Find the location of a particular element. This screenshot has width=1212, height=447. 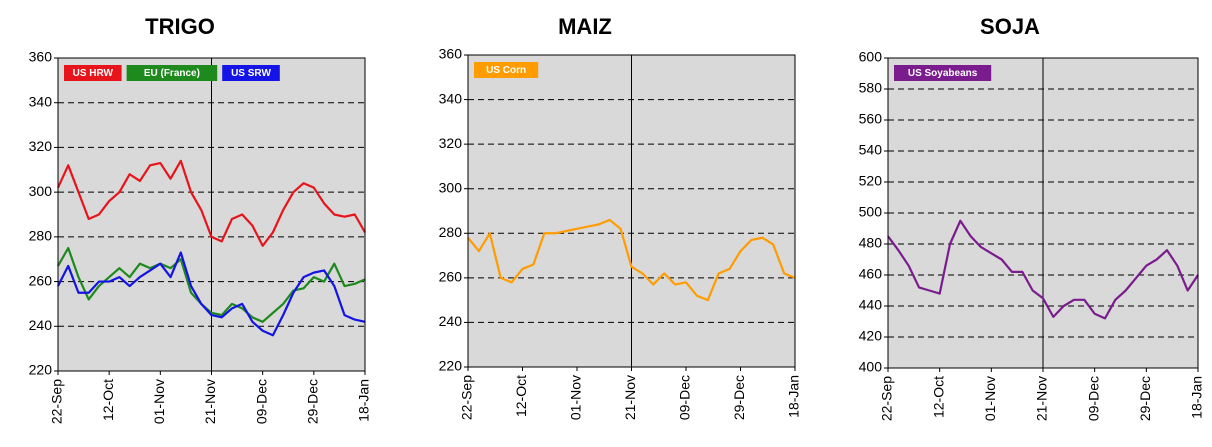

y-tick-label: 420 is located at coordinates (871, 336).